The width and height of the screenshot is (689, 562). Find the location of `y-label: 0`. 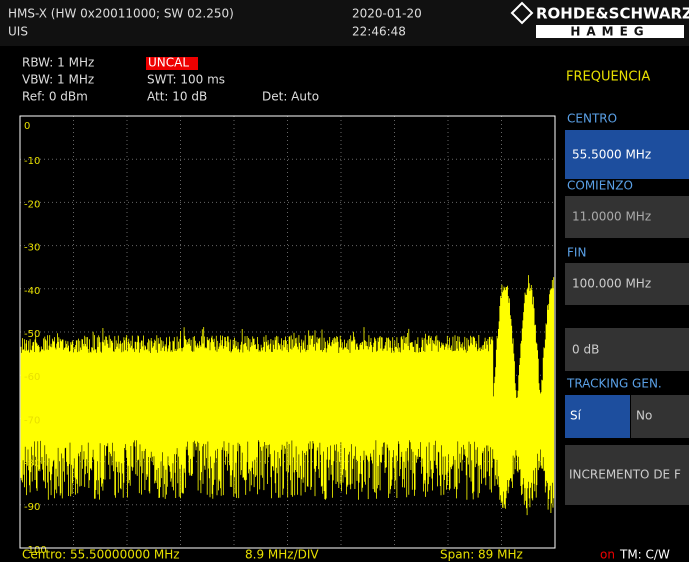

y-label: 0 is located at coordinates (27, 126).